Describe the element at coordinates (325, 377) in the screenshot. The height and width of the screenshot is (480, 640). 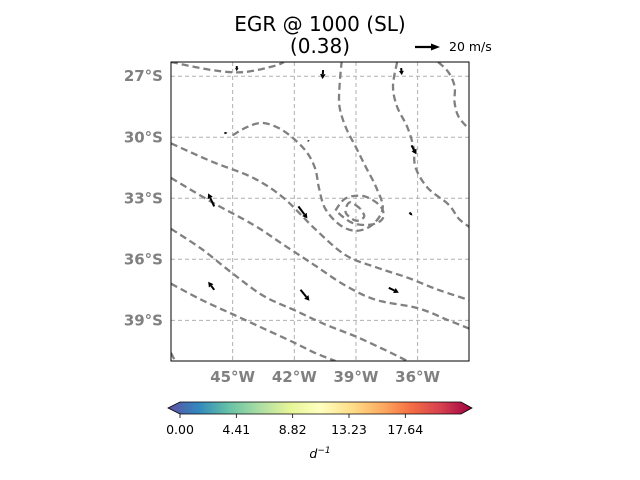
I see `x-axis-tick-labels: 45°W 42°W 39°W 36°W` at that location.